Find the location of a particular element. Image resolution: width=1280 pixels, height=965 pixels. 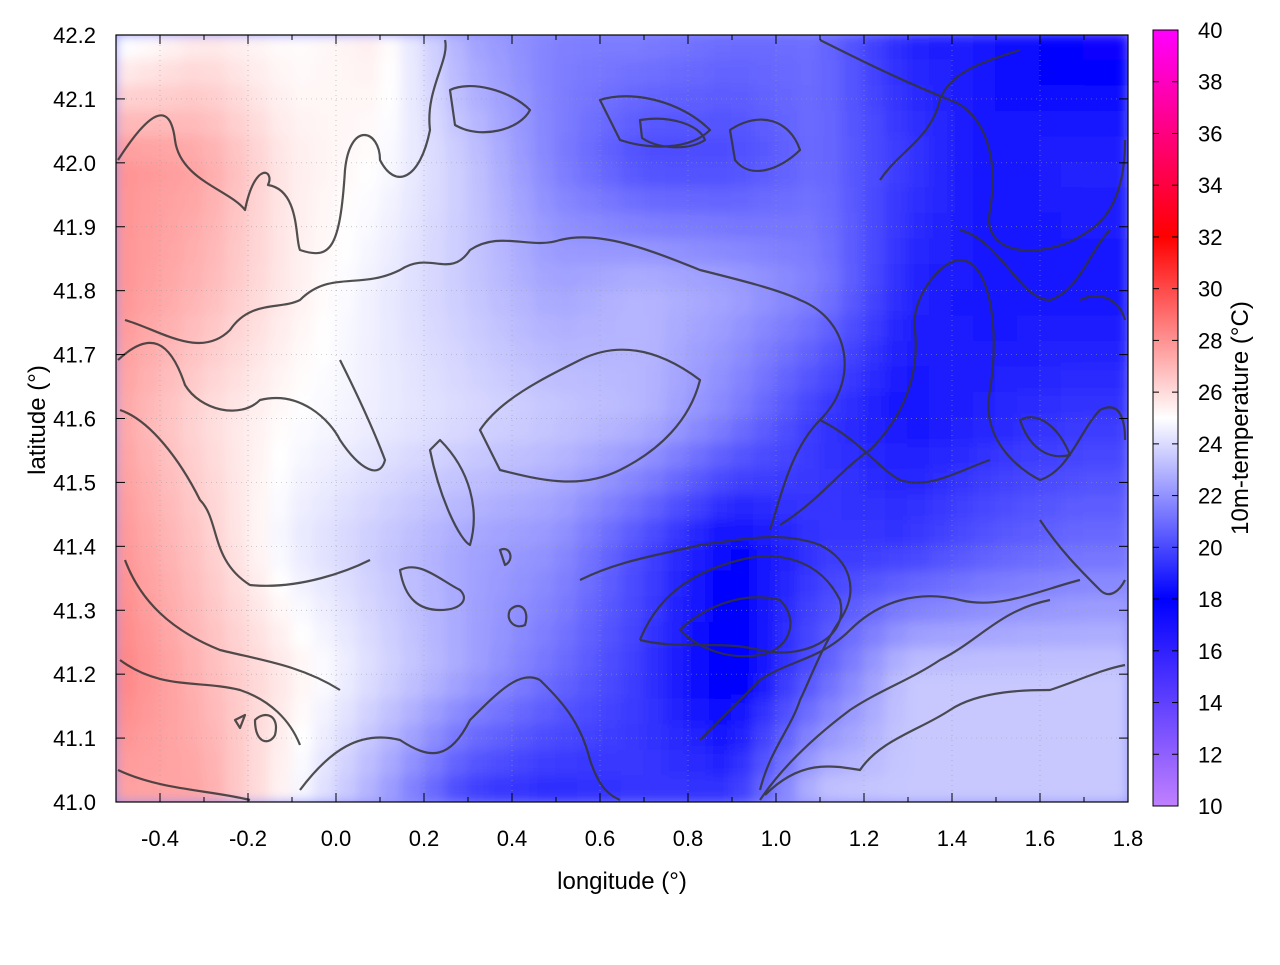

colorbar-tick-label: 22 is located at coordinates (1210, 496).